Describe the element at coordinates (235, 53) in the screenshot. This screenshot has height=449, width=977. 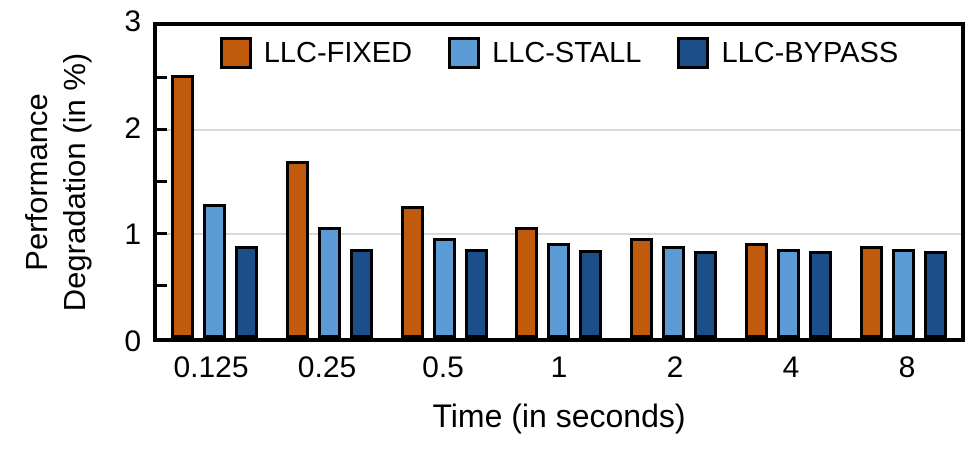
I see `legend-swatch-llc-fixed` at that location.